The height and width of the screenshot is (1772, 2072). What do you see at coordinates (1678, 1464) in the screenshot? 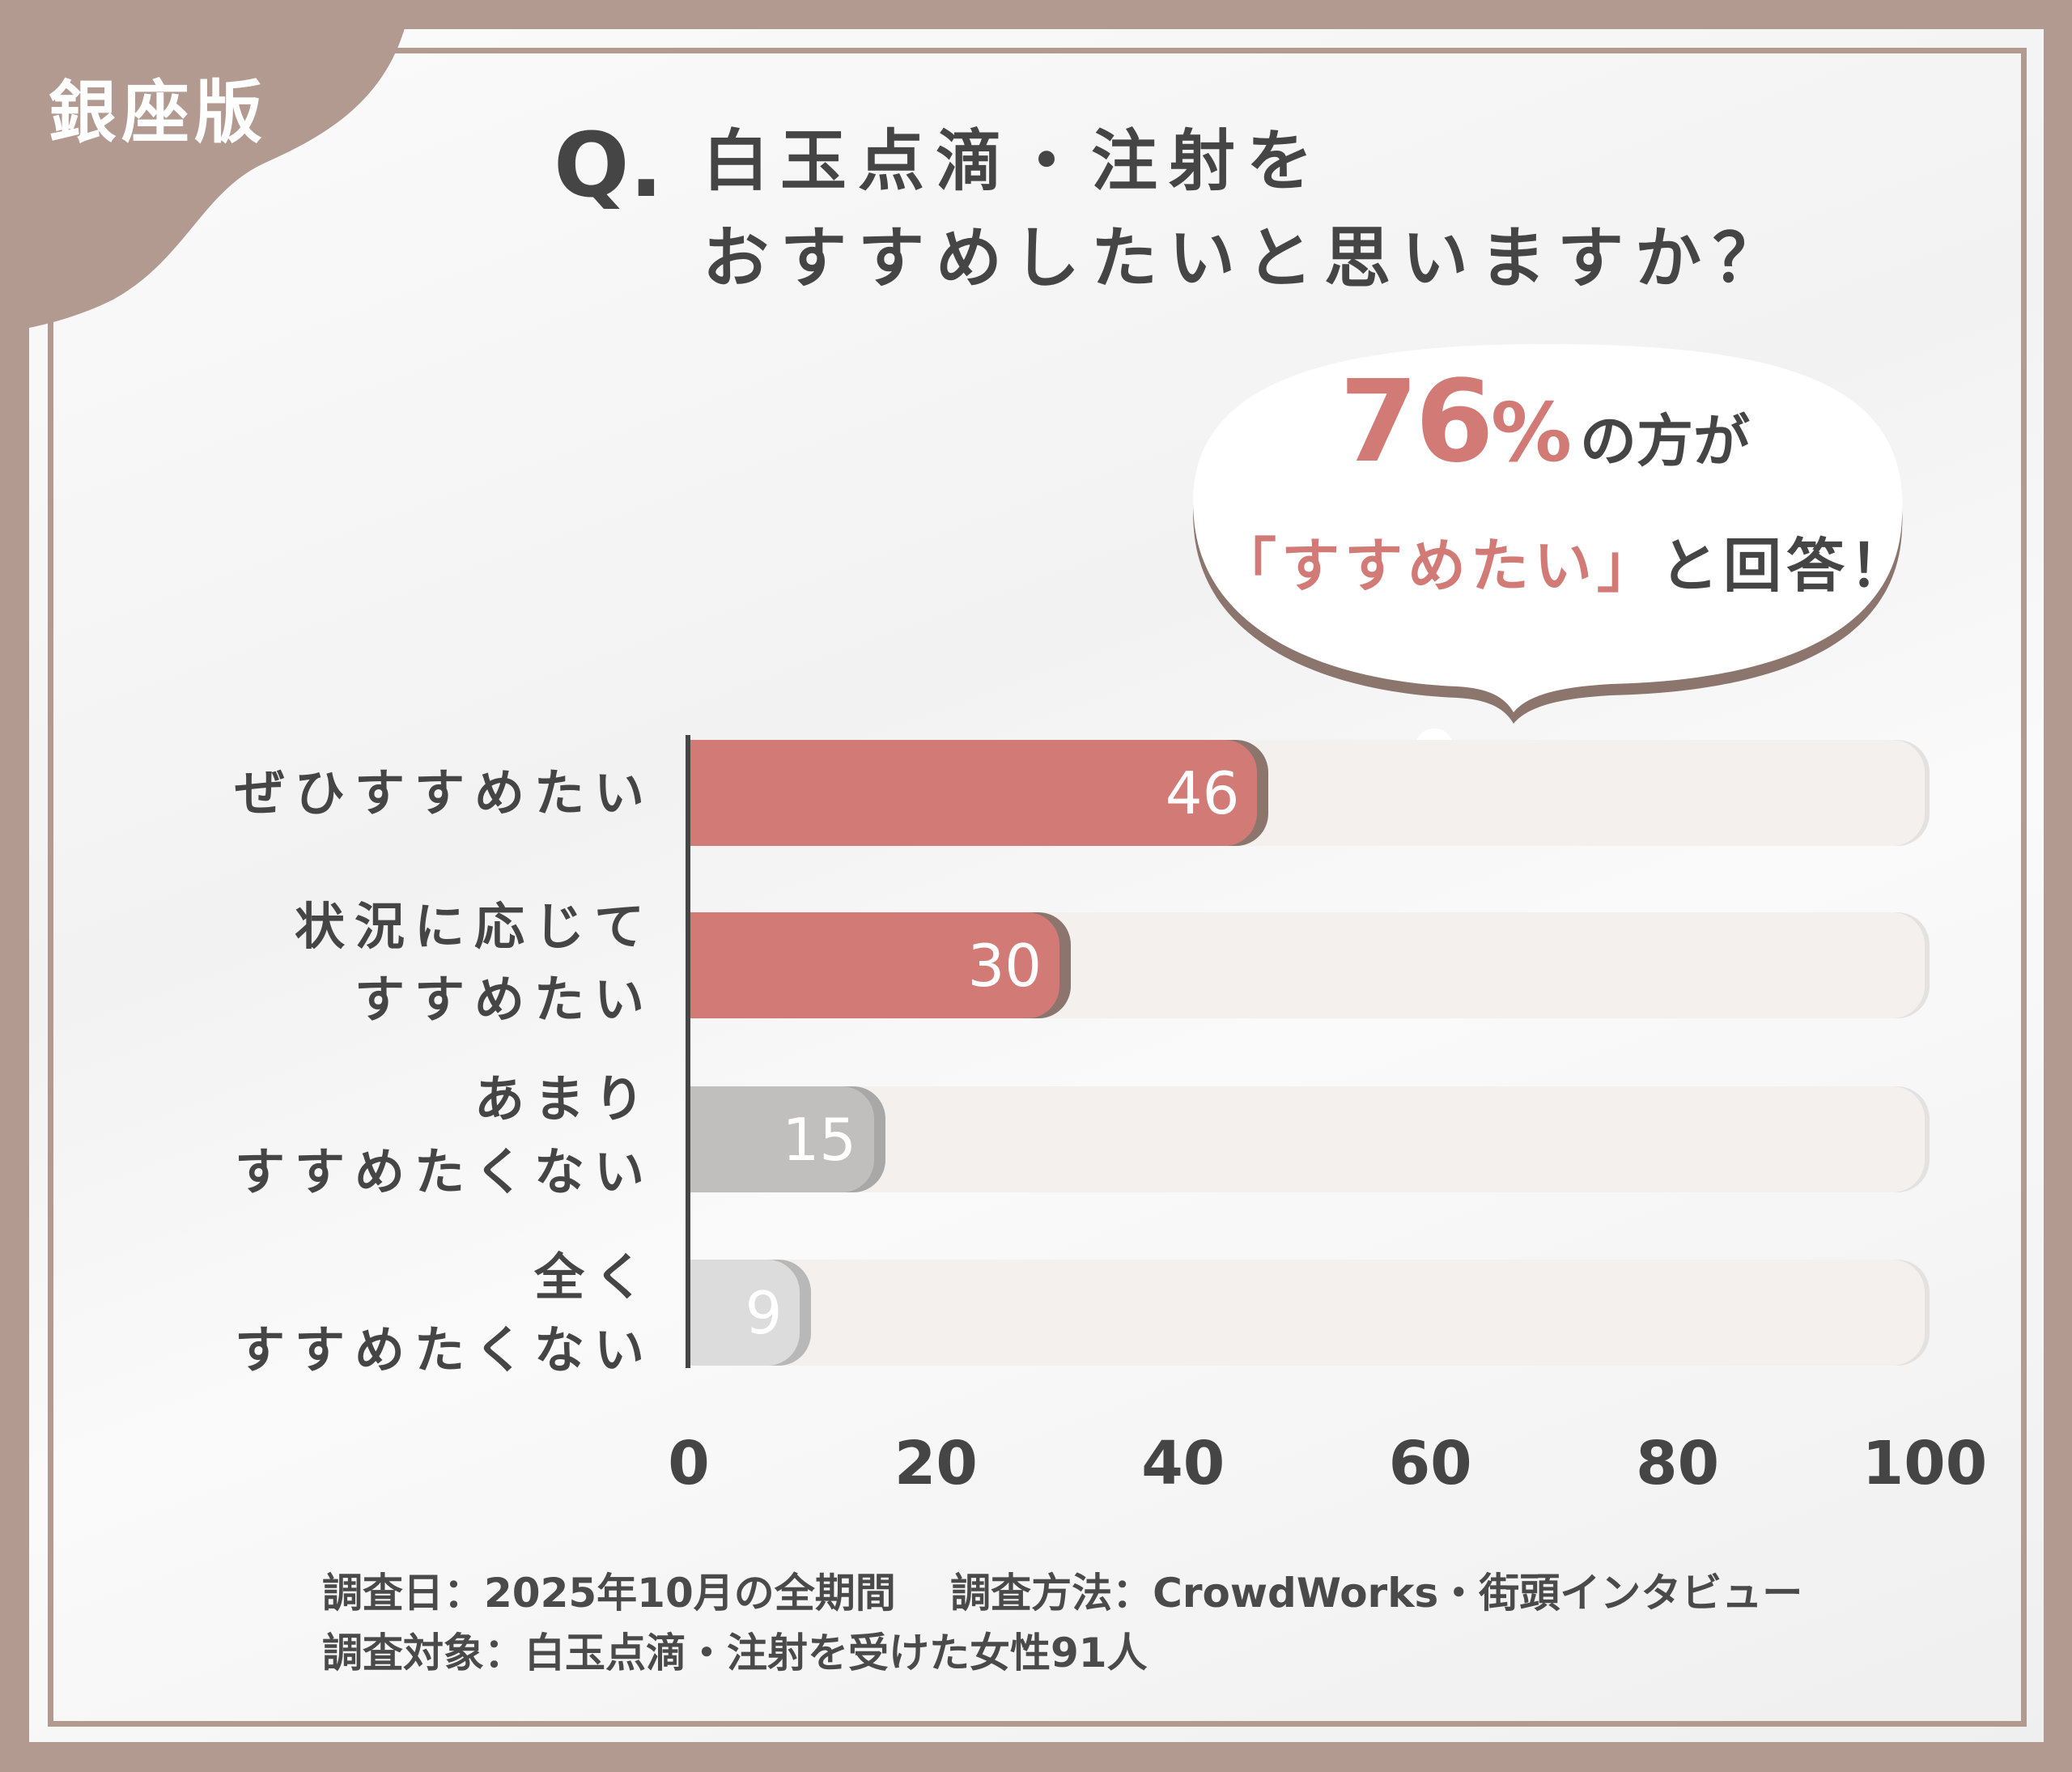
I see `x-tick-label: 80` at bounding box center [1678, 1464].